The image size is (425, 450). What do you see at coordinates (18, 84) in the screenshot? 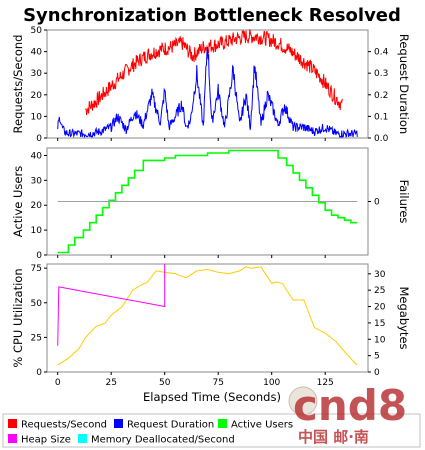
I see `y-left-axis-label: Requests/Second` at bounding box center [18, 84].